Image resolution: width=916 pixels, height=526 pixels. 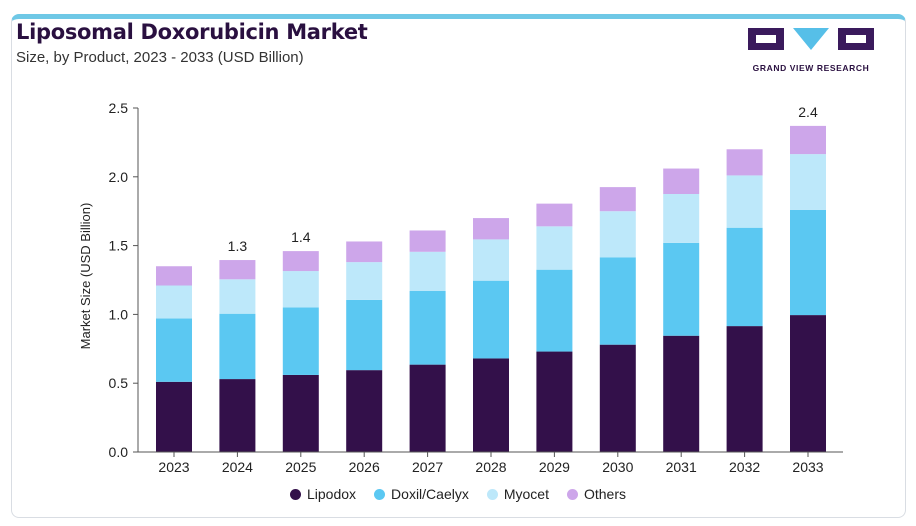 What do you see at coordinates (174, 276) in the screenshot?
I see `bar-segment-others-2023` at bounding box center [174, 276].